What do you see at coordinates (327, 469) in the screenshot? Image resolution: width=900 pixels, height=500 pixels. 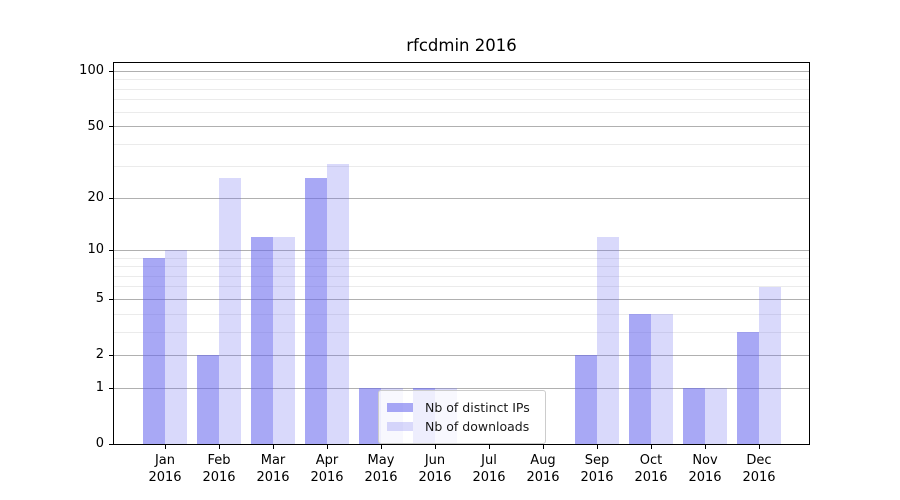 I see `x-axis-tick-label: Apr 2016` at bounding box center [327, 469].